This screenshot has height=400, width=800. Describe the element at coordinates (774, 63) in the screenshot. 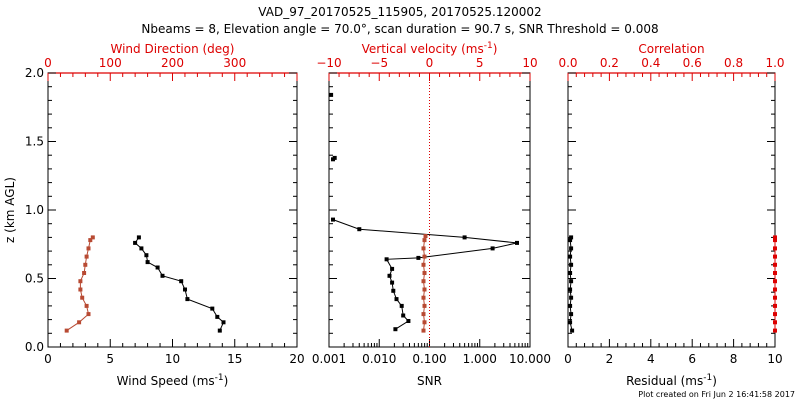

I see `top-tick-label: 1.0` at that location.